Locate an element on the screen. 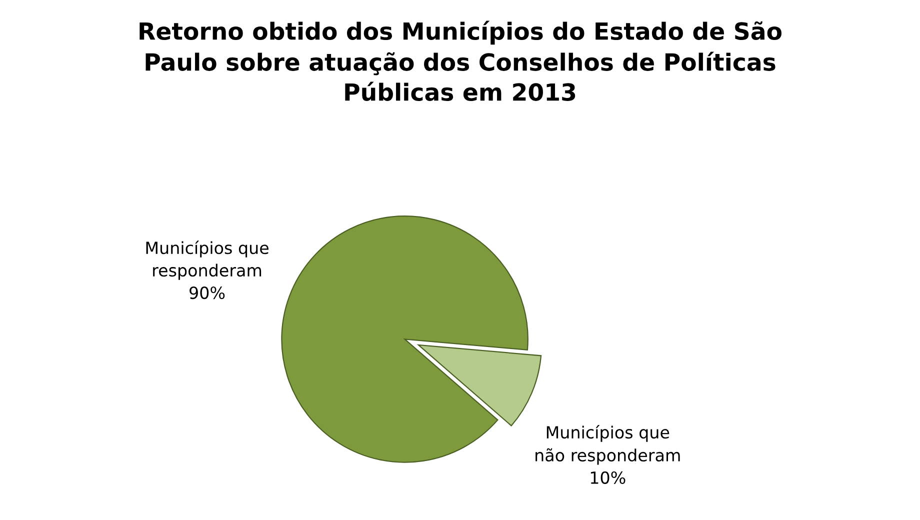  data-label: 90% is located at coordinates (207, 293).